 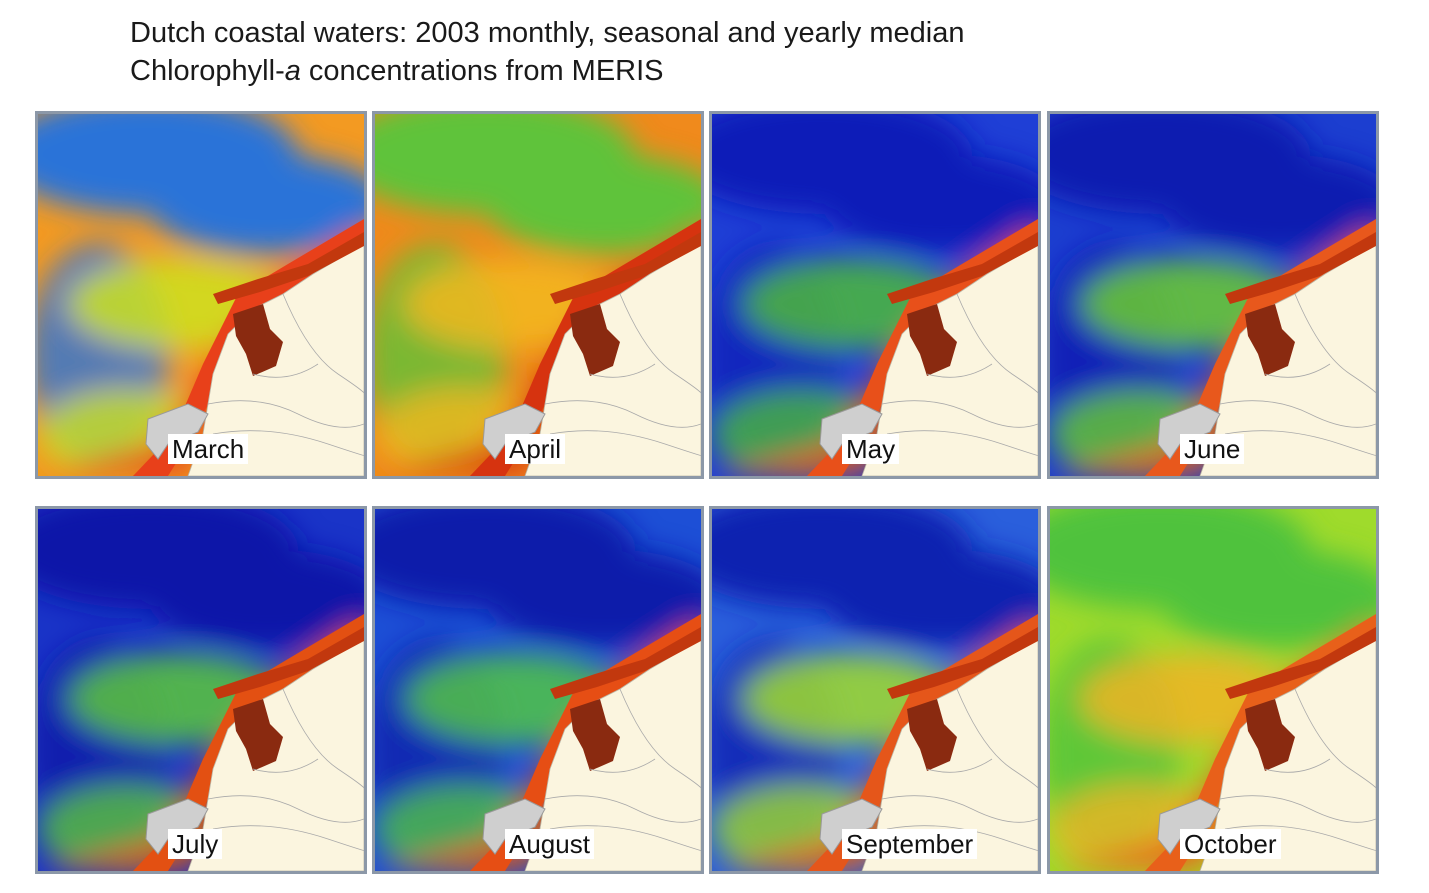 What do you see at coordinates (871, 449) in the screenshot?
I see `month-label: May` at bounding box center [871, 449].